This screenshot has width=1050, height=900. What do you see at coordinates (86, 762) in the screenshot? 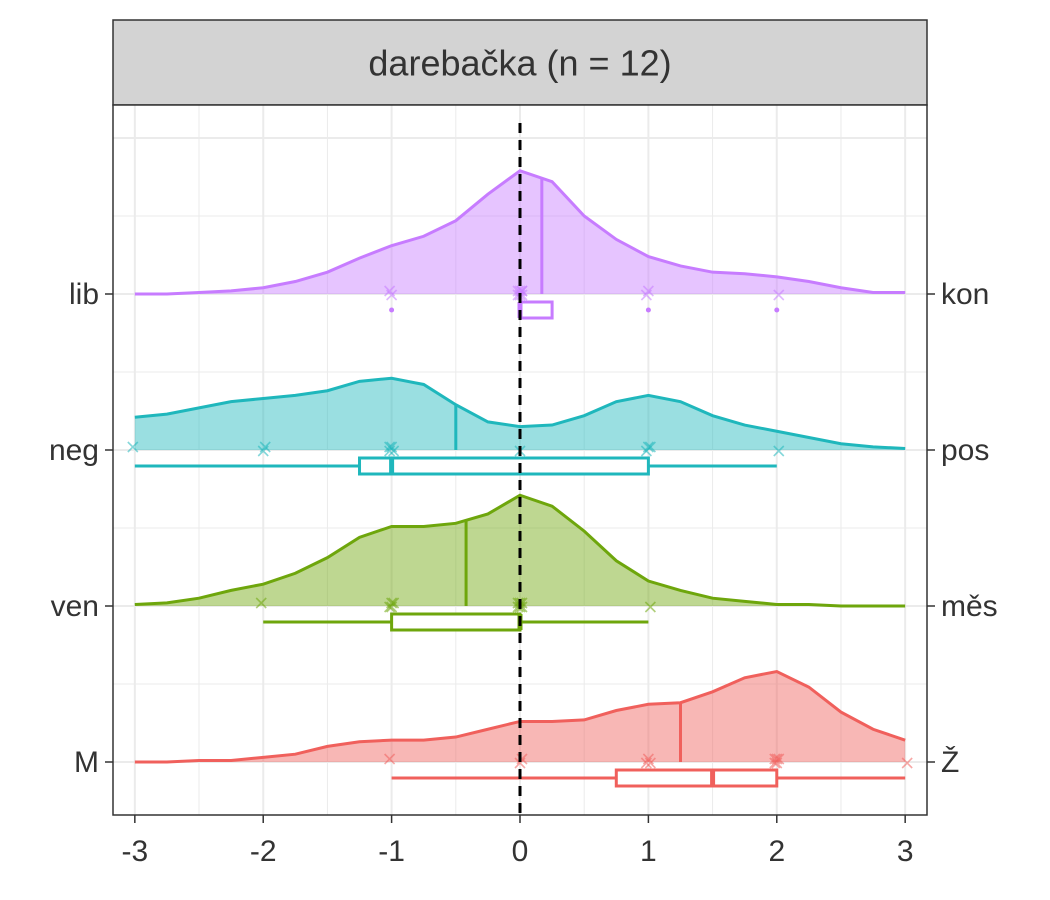
I see `y-tick-label: M` at bounding box center [86, 762].